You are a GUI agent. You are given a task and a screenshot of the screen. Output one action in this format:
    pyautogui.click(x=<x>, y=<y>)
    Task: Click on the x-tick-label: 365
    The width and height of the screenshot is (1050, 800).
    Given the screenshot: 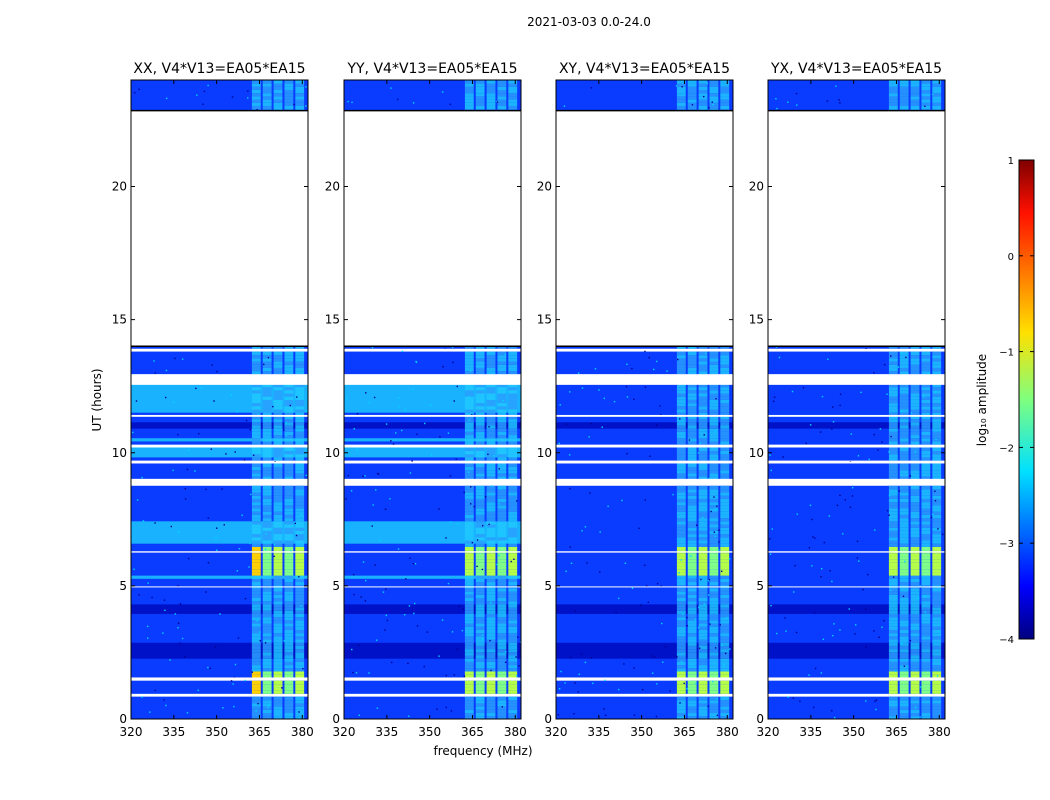 What is the action you would take?
    pyautogui.click(x=472, y=732)
    